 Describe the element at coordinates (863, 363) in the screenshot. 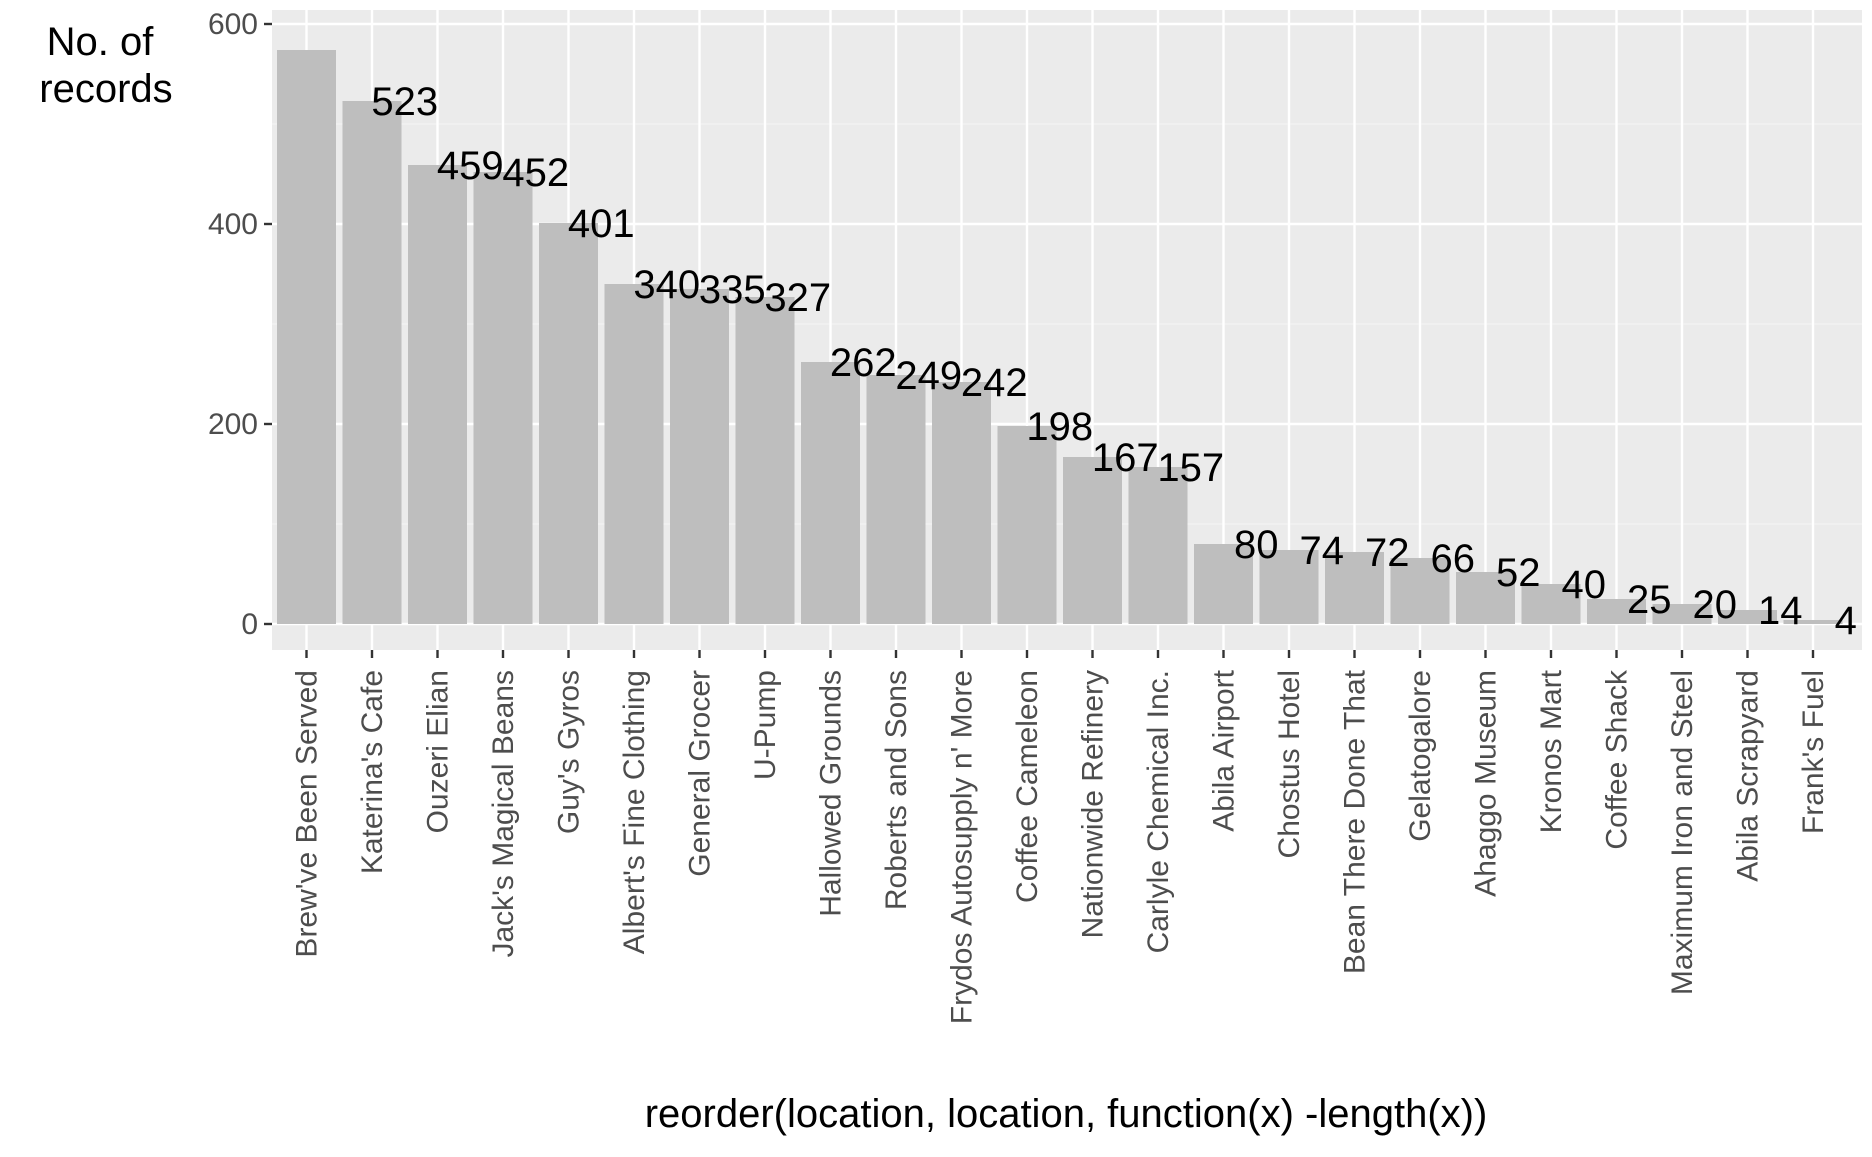

I see `data-label: 262` at that location.